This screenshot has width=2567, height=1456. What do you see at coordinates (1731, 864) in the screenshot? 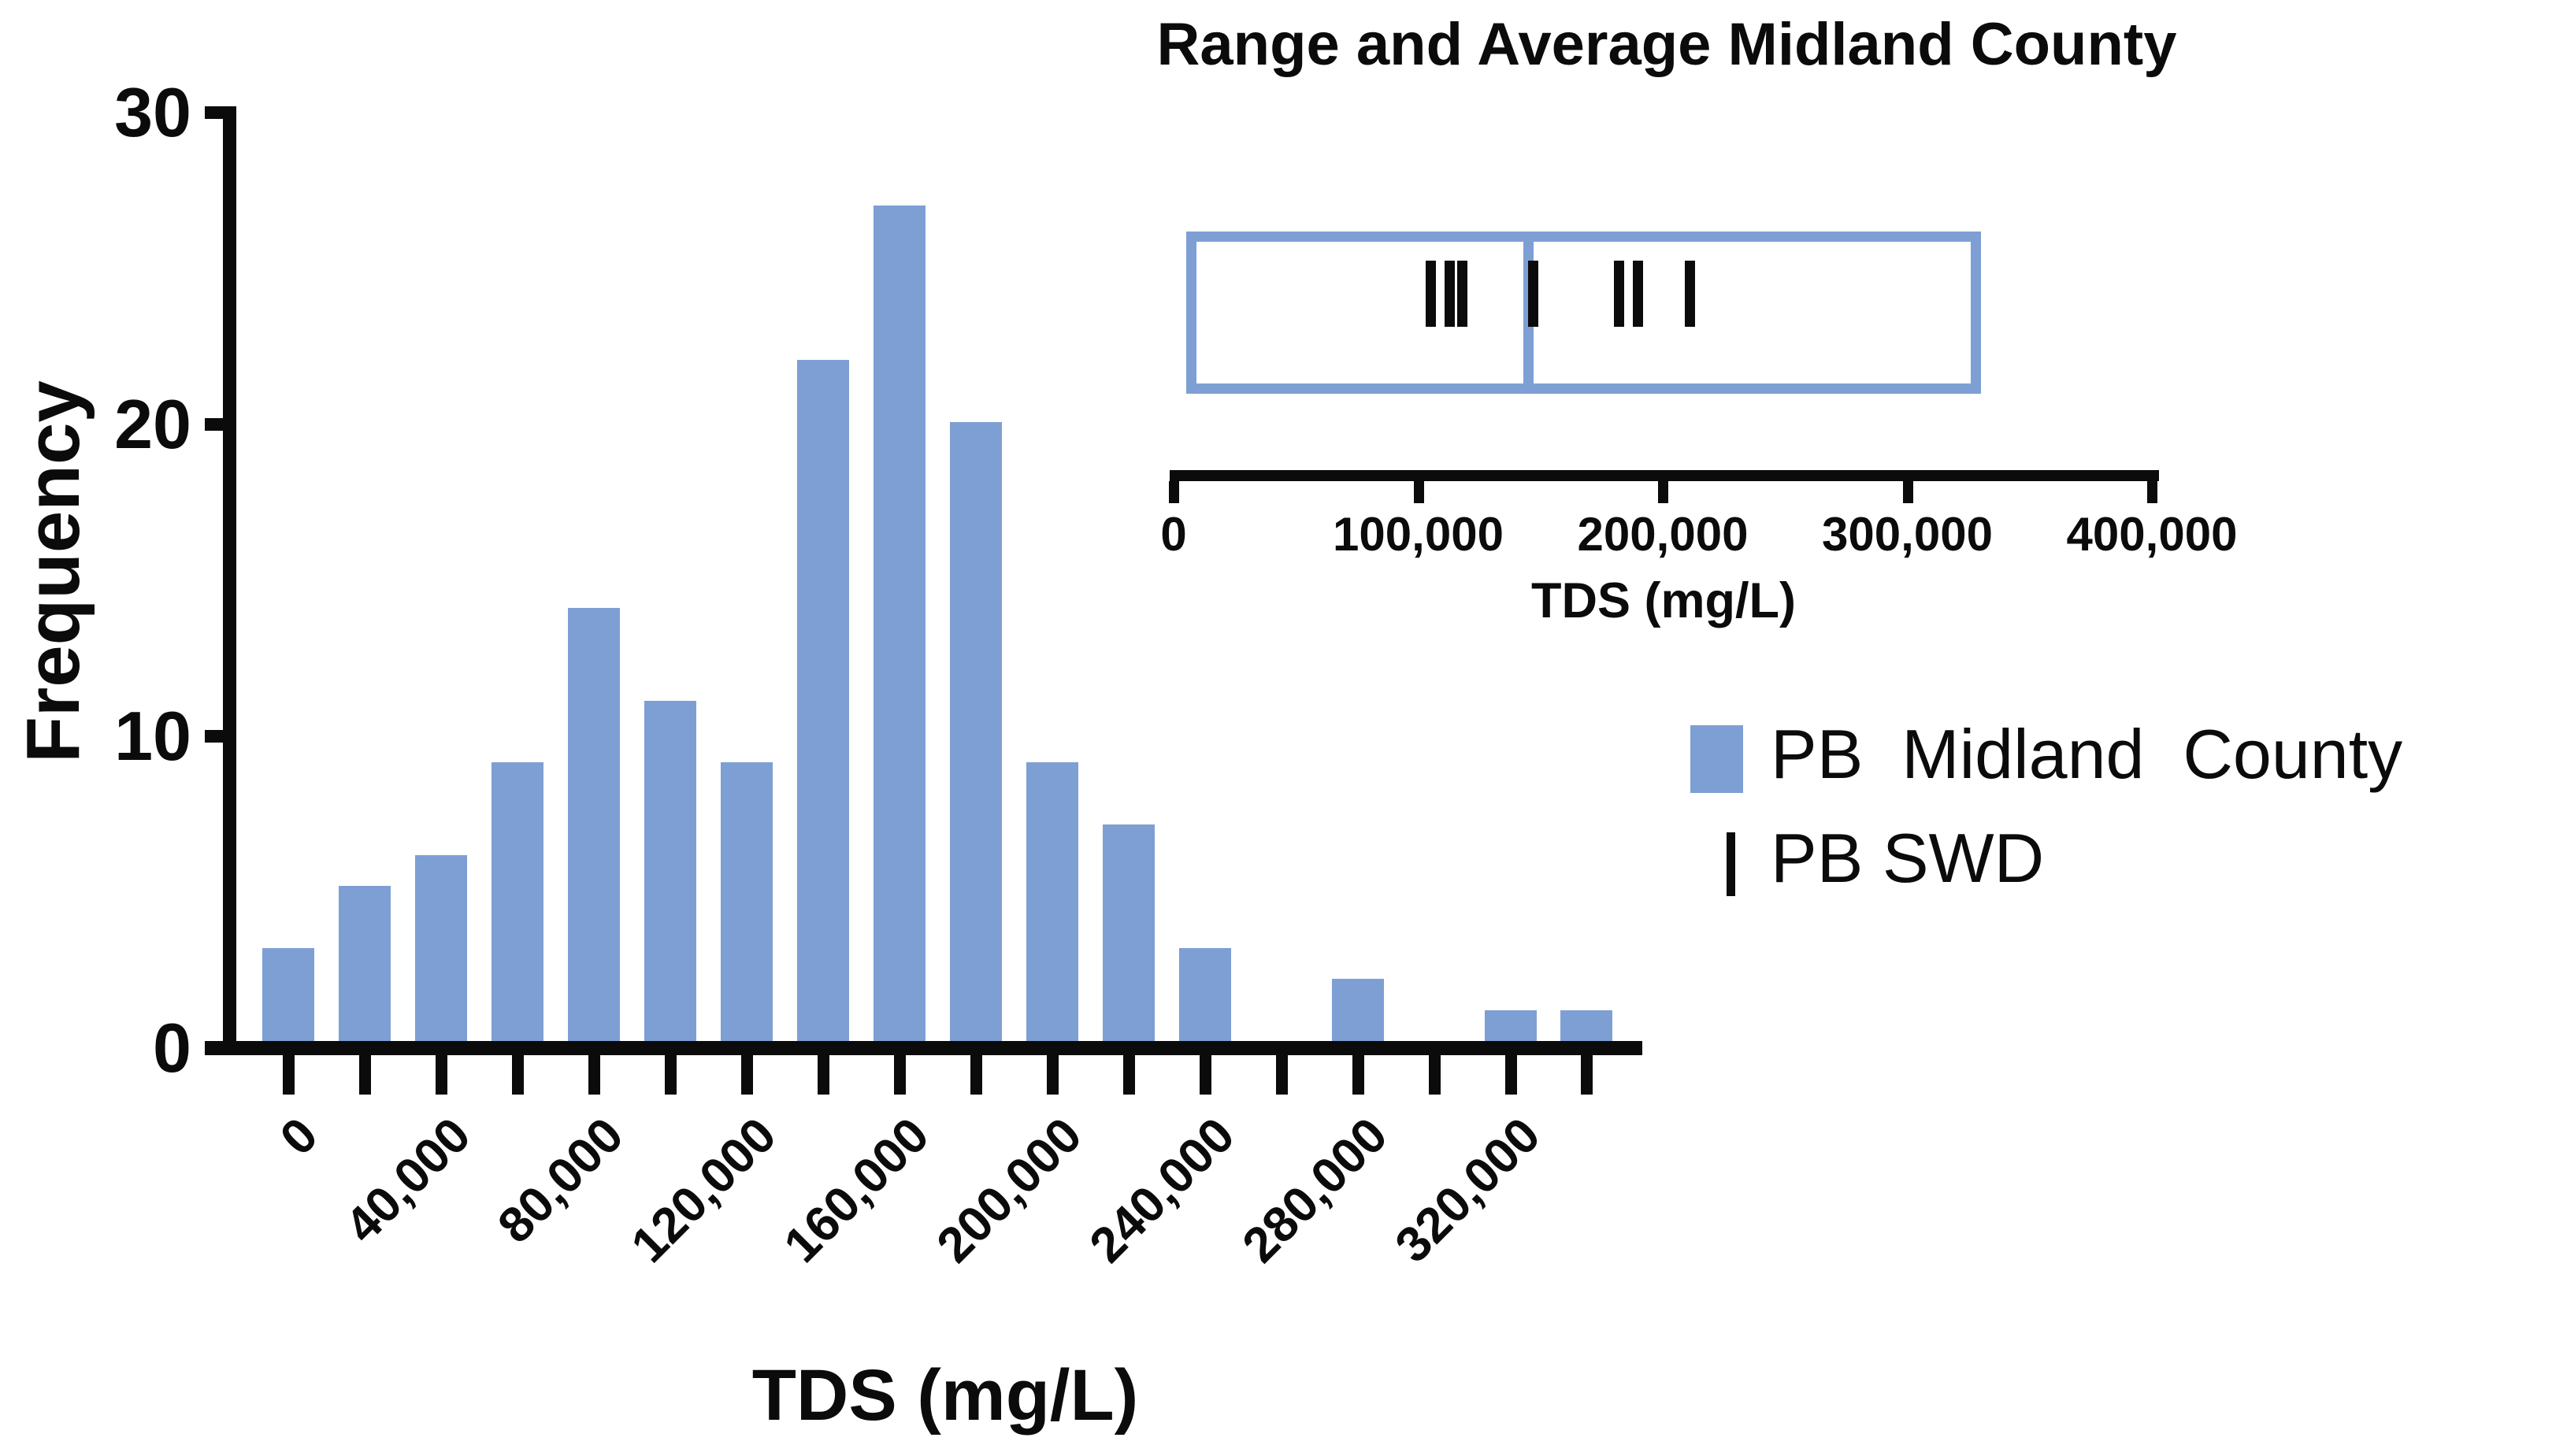
I see `legend-swatch-swd-tick` at bounding box center [1731, 864].